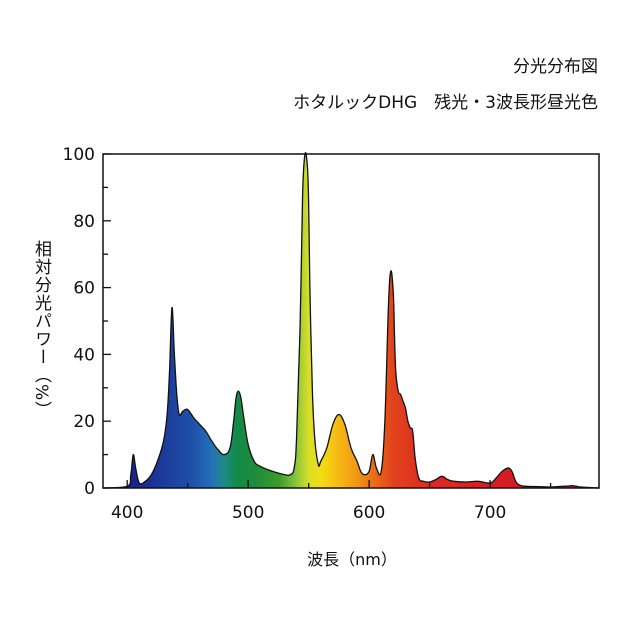 The width and height of the screenshot is (640, 640). Describe the element at coordinates (490, 513) in the screenshot. I see `x-tick-label: 700` at that location.